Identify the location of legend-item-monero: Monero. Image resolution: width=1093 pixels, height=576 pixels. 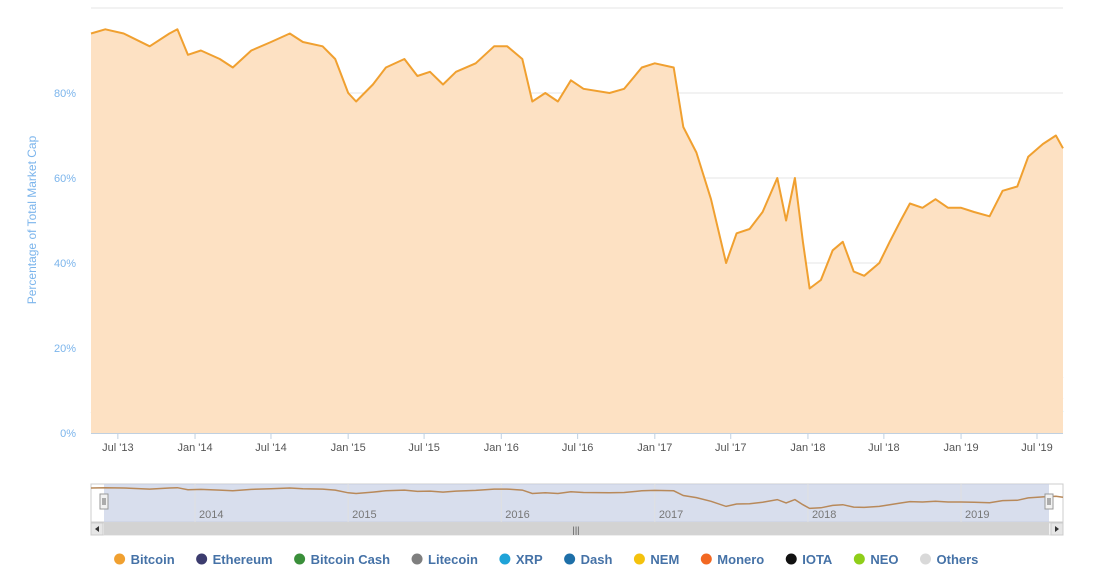
(732, 559).